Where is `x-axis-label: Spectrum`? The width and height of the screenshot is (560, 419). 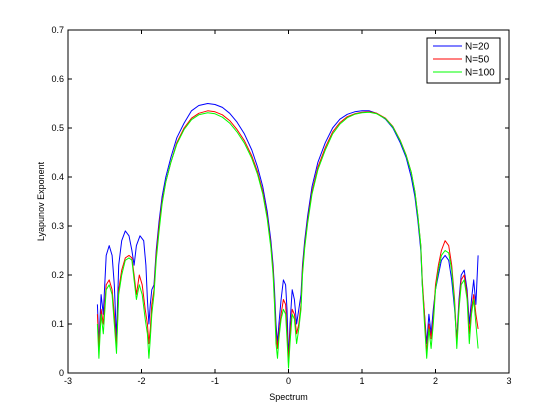
x-axis-label: Spectrum is located at coordinates (288, 397).